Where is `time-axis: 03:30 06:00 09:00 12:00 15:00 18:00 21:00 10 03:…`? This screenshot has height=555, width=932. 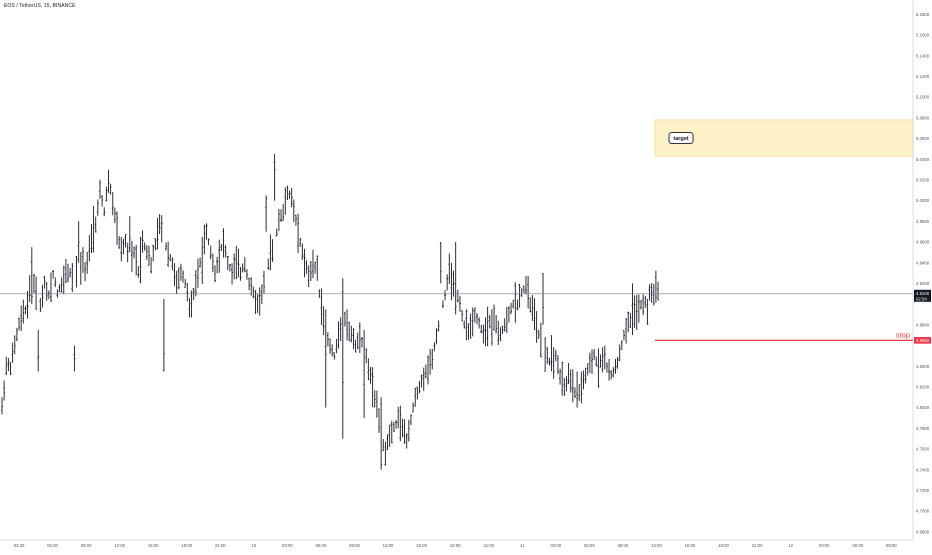 time-axis: 03:30 06:00 09:00 12:00 15:00 18:00 21:00 10 03:… is located at coordinates (456, 543).